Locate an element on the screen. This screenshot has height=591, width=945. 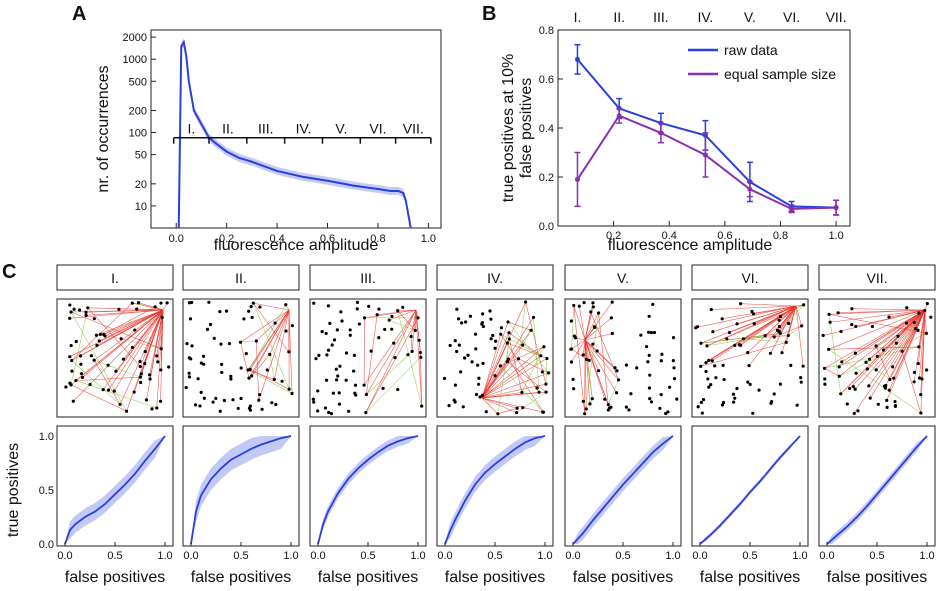
network-nodes is located at coordinates (750, 358).